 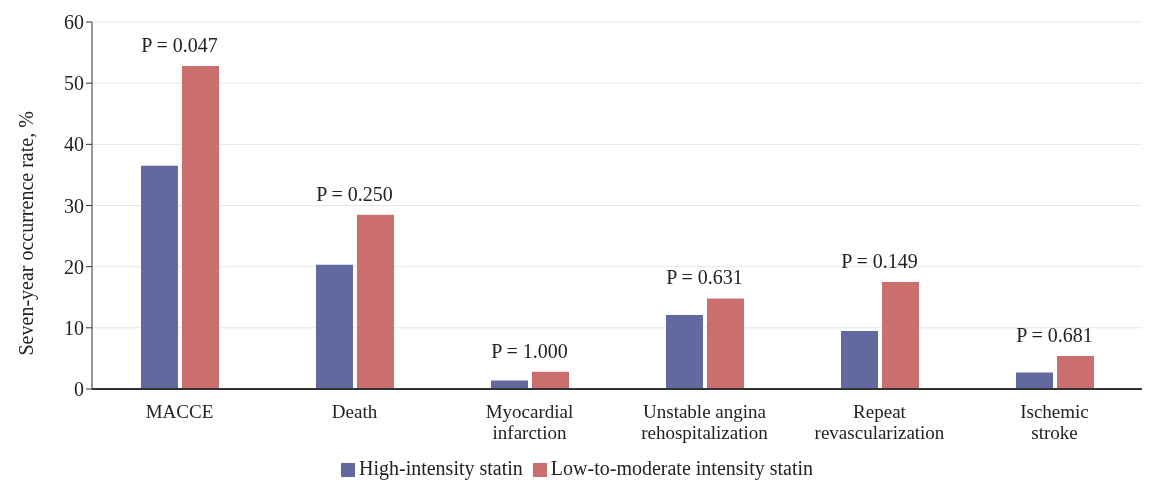 I want to click on annotation: P = 0.047, so click(x=179, y=45).